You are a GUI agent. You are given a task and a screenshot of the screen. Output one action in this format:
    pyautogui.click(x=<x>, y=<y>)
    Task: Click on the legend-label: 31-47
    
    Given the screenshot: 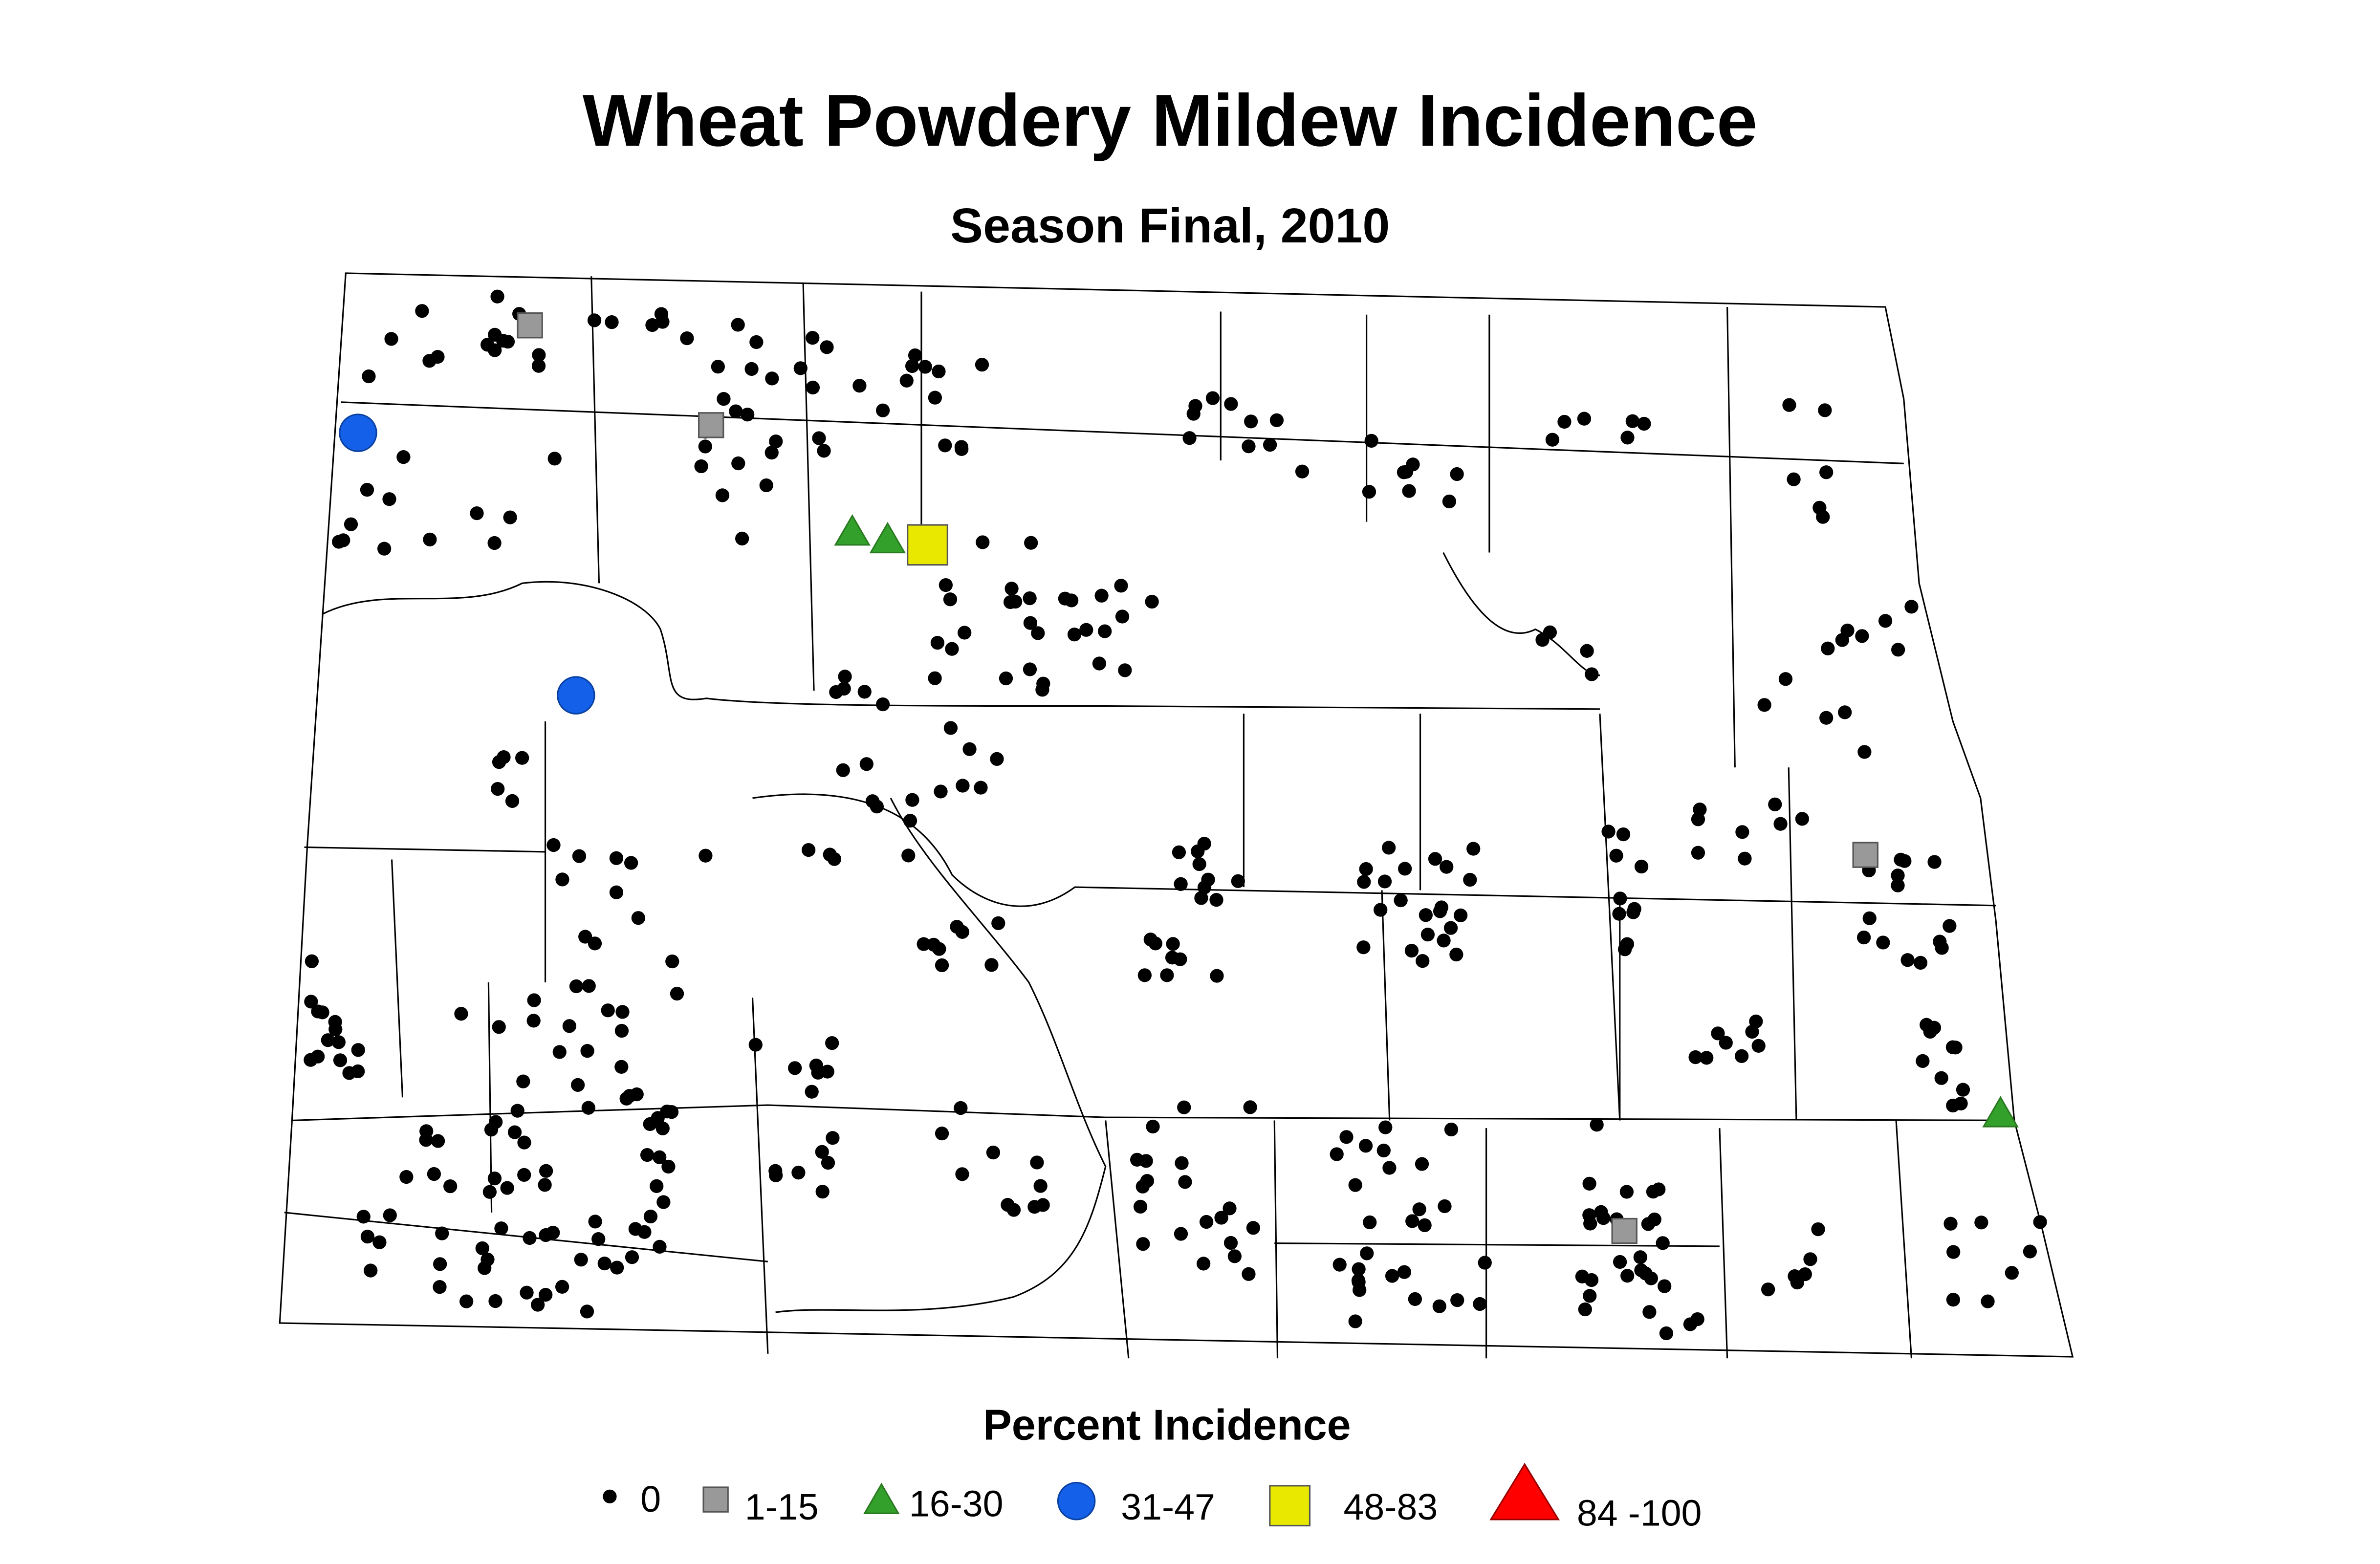 What is the action you would take?
    pyautogui.click(x=1168, y=1507)
    